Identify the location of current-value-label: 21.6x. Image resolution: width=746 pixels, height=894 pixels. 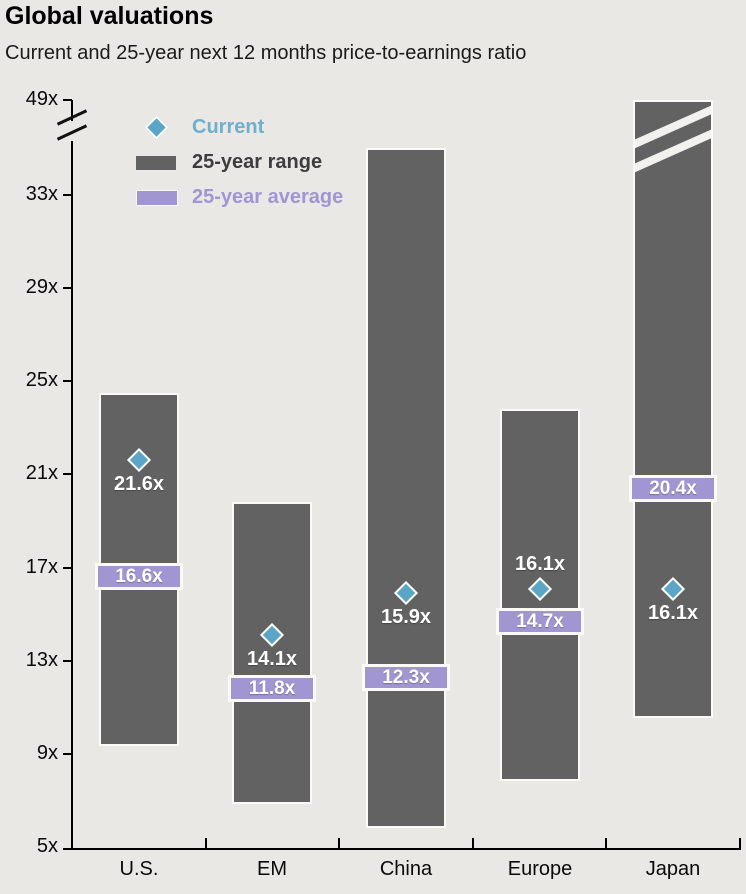
(139, 484).